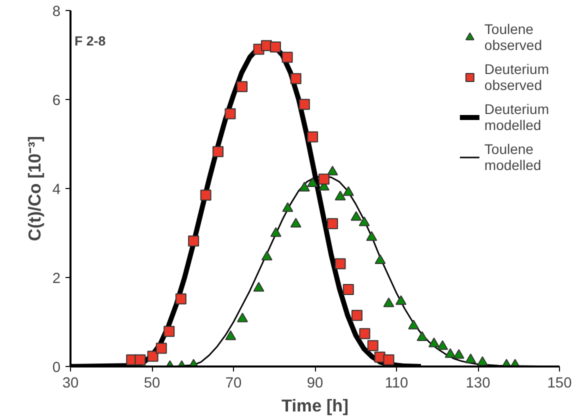  I want to click on legend-label: Toulene modelled, so click(513, 157).